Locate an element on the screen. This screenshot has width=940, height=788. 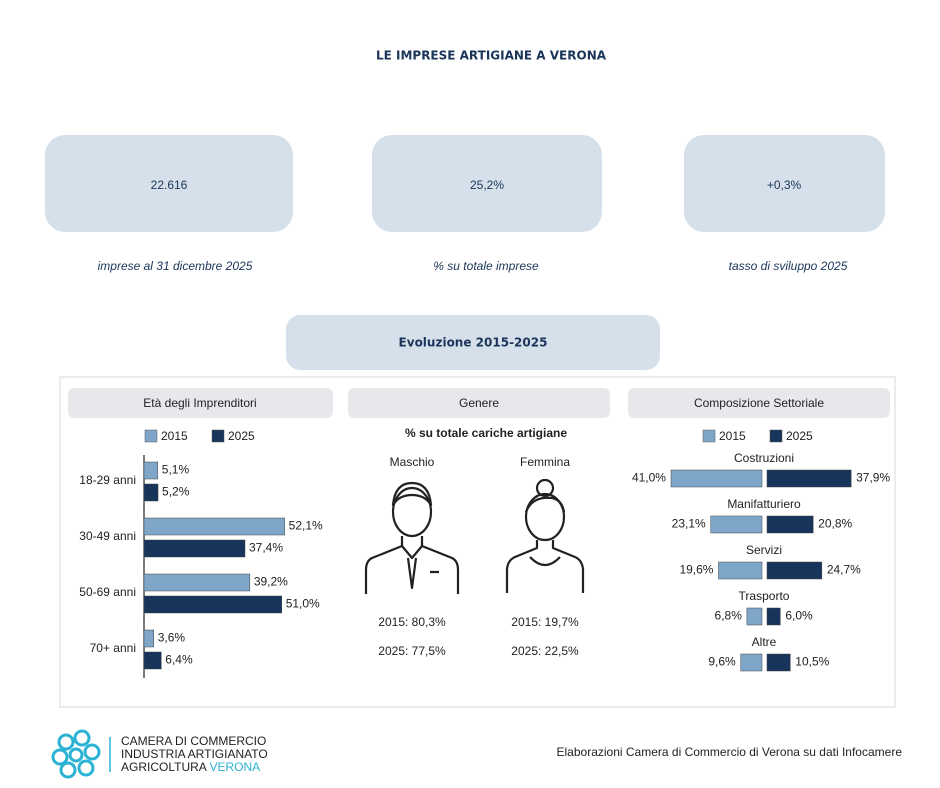
section-box is located at coordinates (473, 342).